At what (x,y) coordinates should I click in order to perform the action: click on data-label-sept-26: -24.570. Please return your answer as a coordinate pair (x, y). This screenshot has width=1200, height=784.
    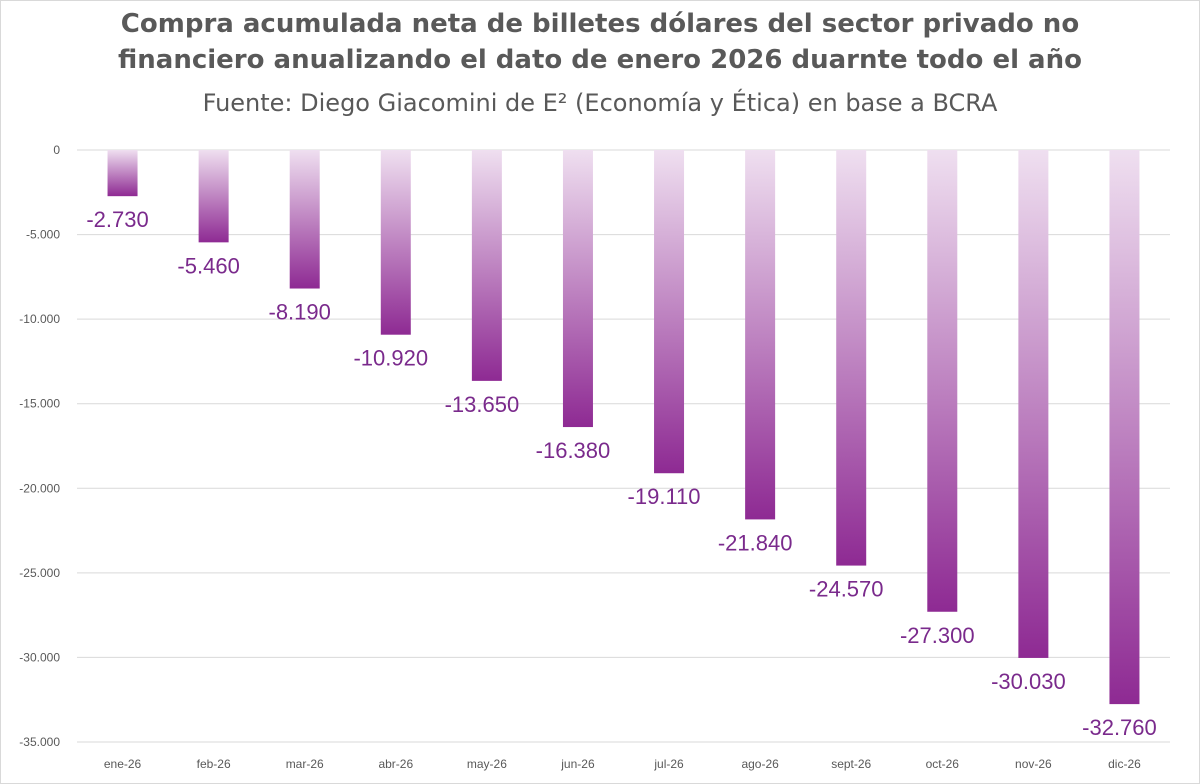
    Looking at the image, I should click on (846, 589).